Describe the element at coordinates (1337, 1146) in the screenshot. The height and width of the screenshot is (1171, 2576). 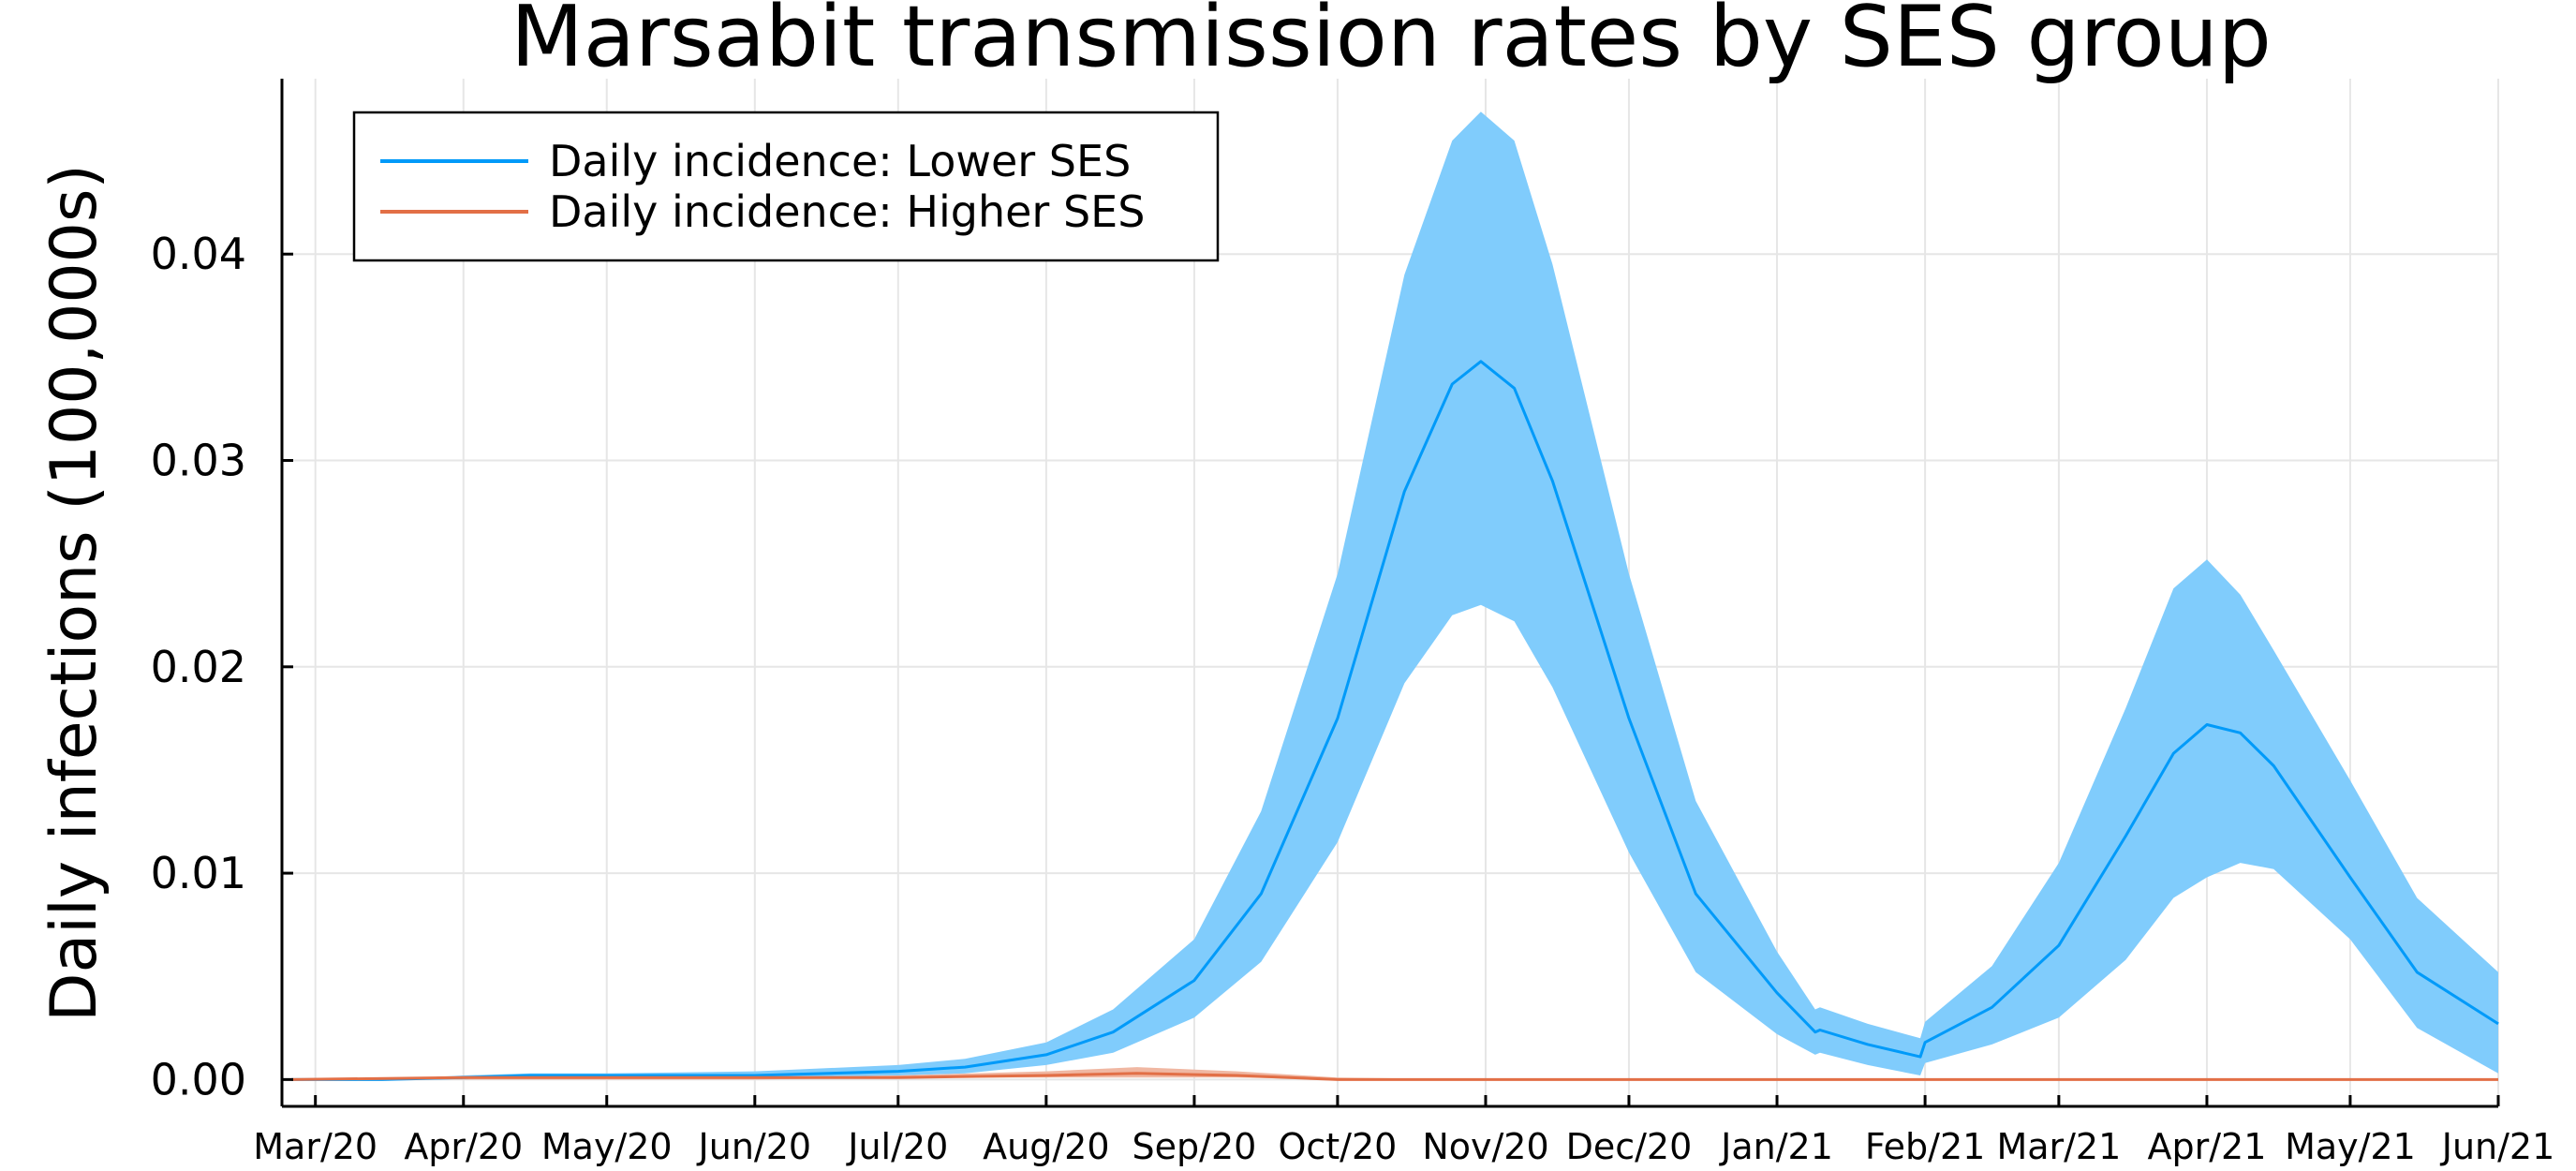
I see `x-tick-label: Oct/20` at that location.